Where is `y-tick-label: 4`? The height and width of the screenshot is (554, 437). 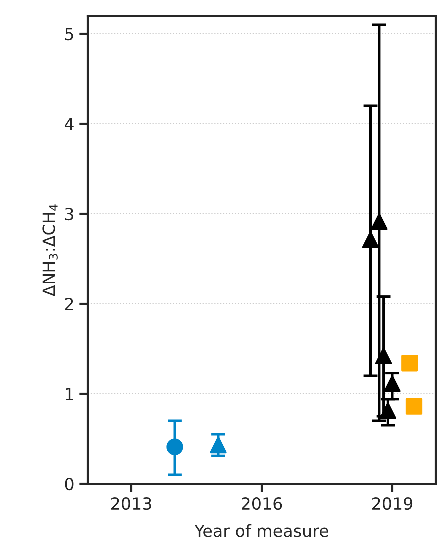
y-tick-label: 4 is located at coordinates (69, 124).